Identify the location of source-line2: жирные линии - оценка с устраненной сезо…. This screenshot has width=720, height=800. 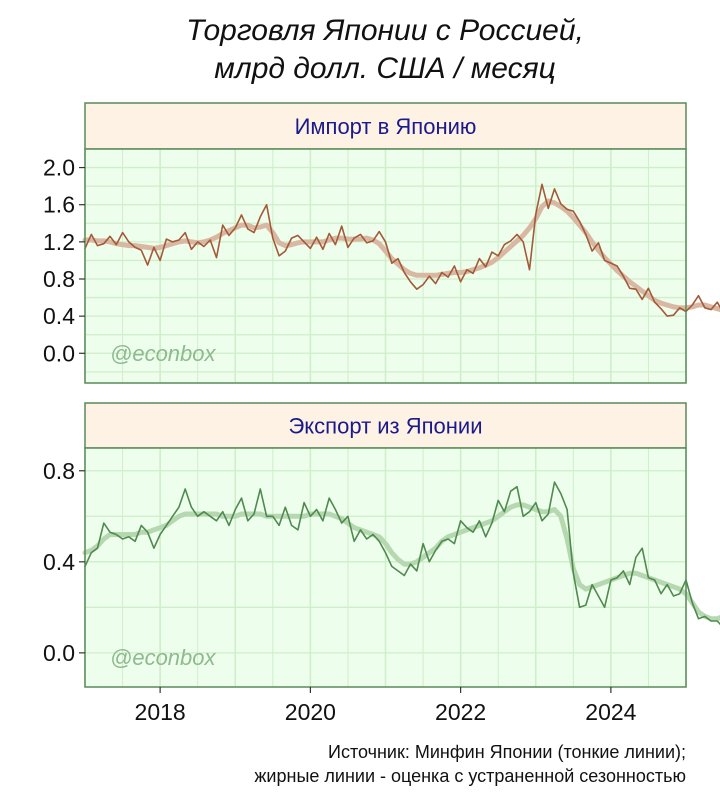
(470, 776).